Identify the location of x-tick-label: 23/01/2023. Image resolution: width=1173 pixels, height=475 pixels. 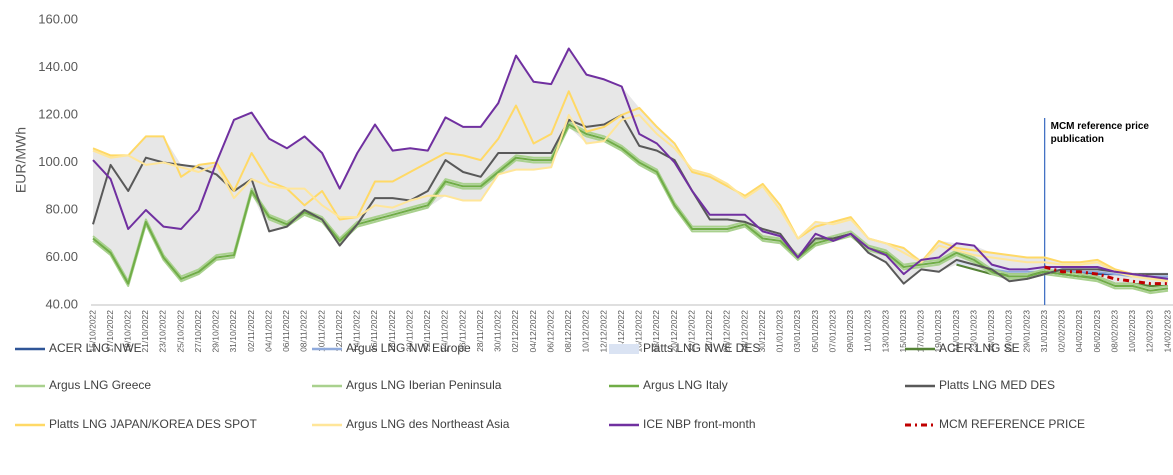
(973, 331).